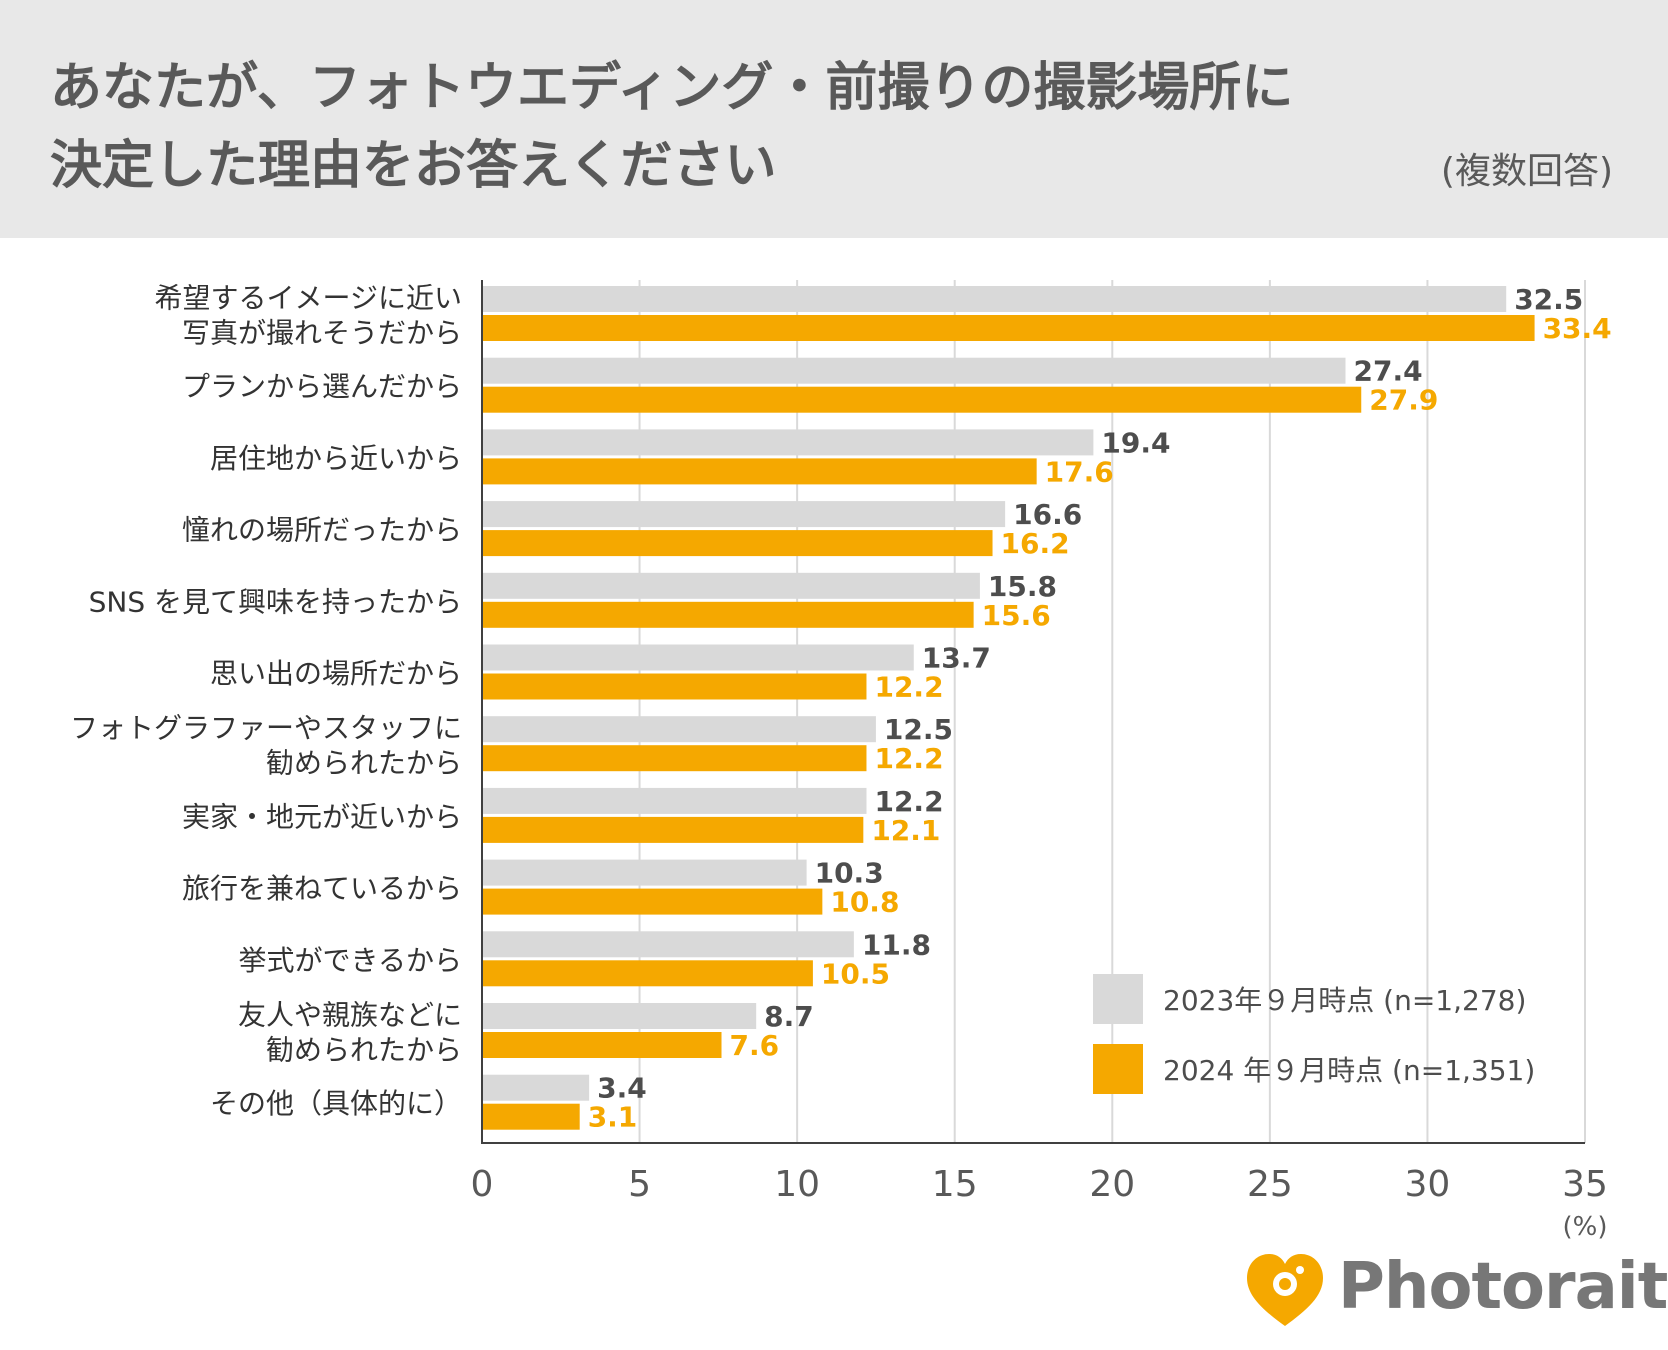 The image size is (1668, 1350). What do you see at coordinates (336, 458) in the screenshot?
I see `category-label: 居住地から近いから` at bounding box center [336, 458].